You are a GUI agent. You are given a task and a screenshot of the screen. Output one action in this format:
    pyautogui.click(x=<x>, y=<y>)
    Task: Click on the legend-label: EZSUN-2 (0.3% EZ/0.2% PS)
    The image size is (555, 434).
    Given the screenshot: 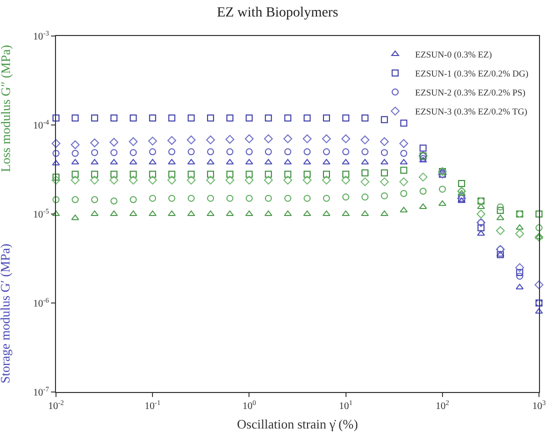 What is the action you would take?
    pyautogui.click(x=470, y=93)
    